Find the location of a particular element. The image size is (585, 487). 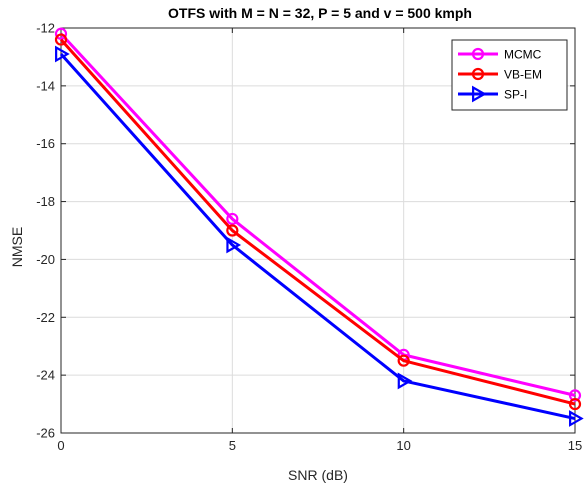

legend-label-vb-em: VB-EM is located at coordinates (523, 75).